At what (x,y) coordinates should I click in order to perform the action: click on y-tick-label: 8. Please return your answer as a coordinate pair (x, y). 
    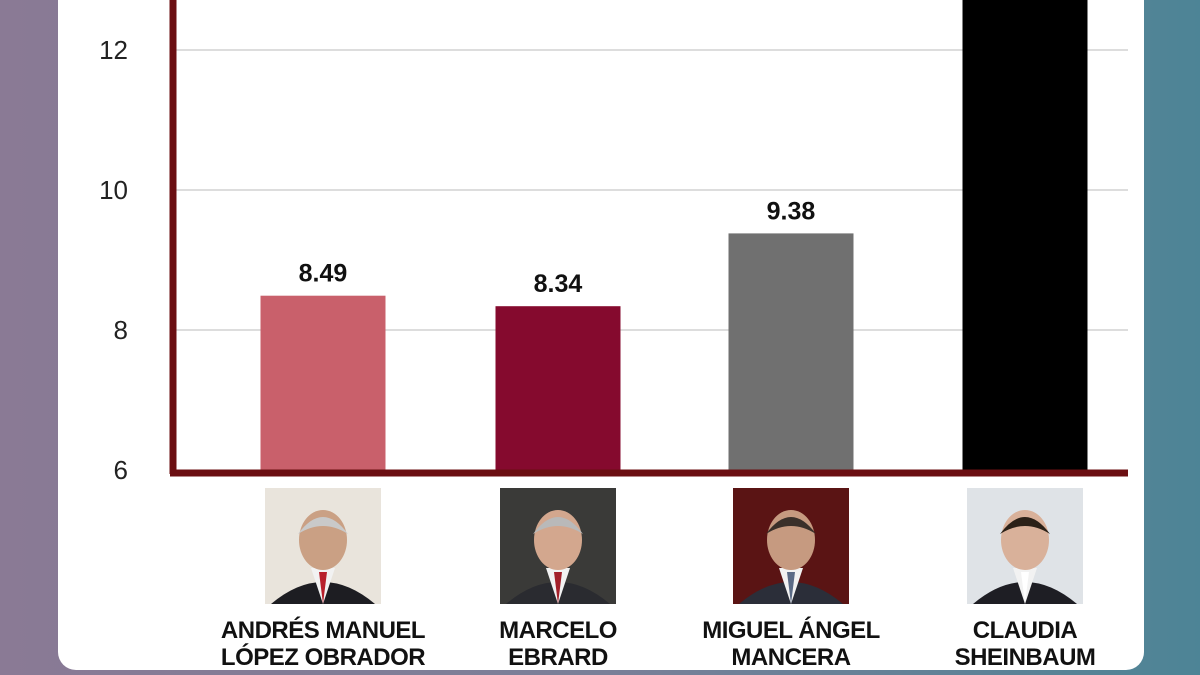
    Looking at the image, I should click on (121, 330).